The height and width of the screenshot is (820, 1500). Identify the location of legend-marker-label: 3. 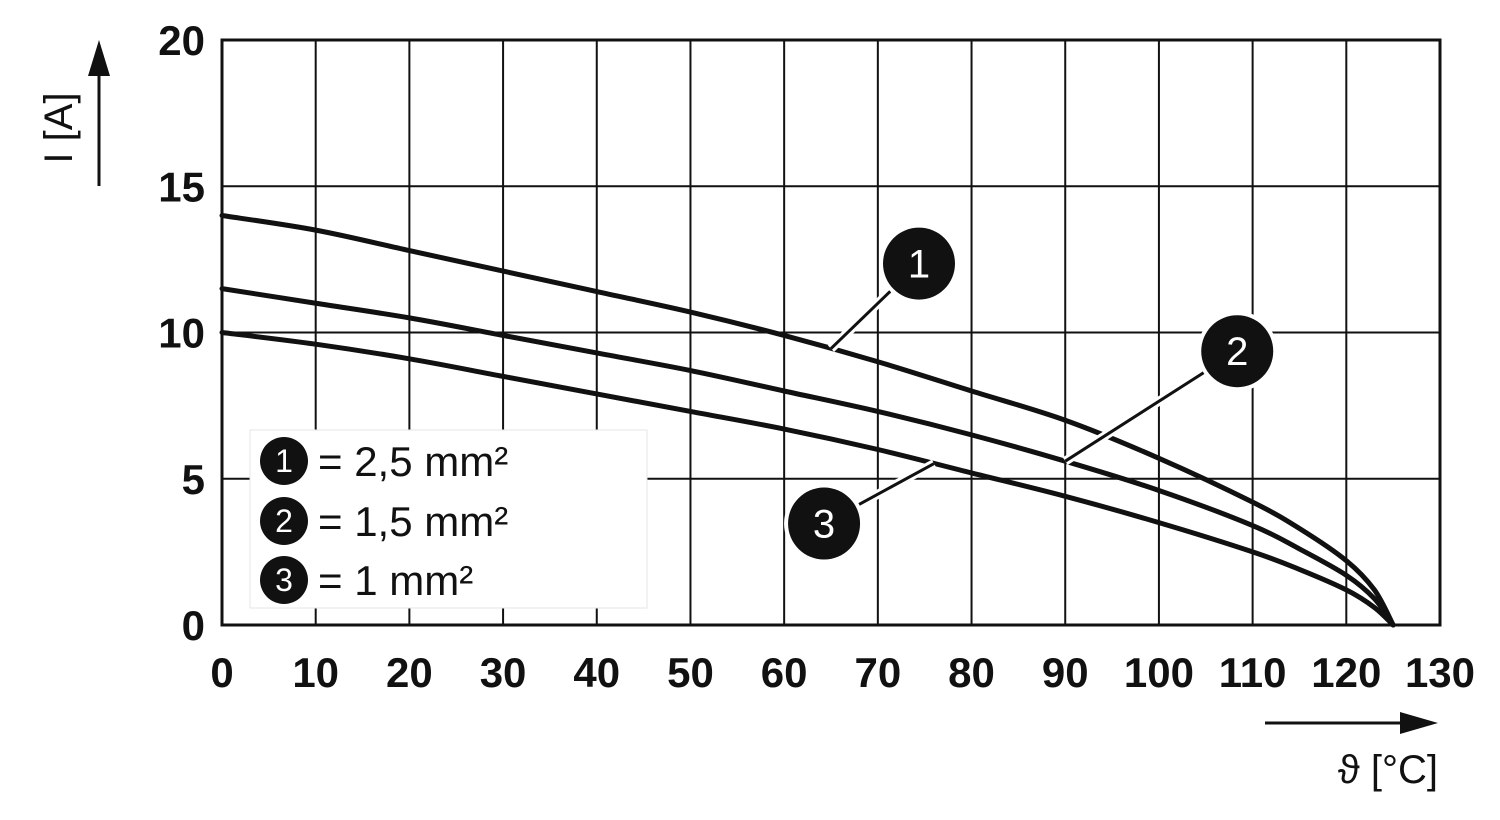
(284, 580).